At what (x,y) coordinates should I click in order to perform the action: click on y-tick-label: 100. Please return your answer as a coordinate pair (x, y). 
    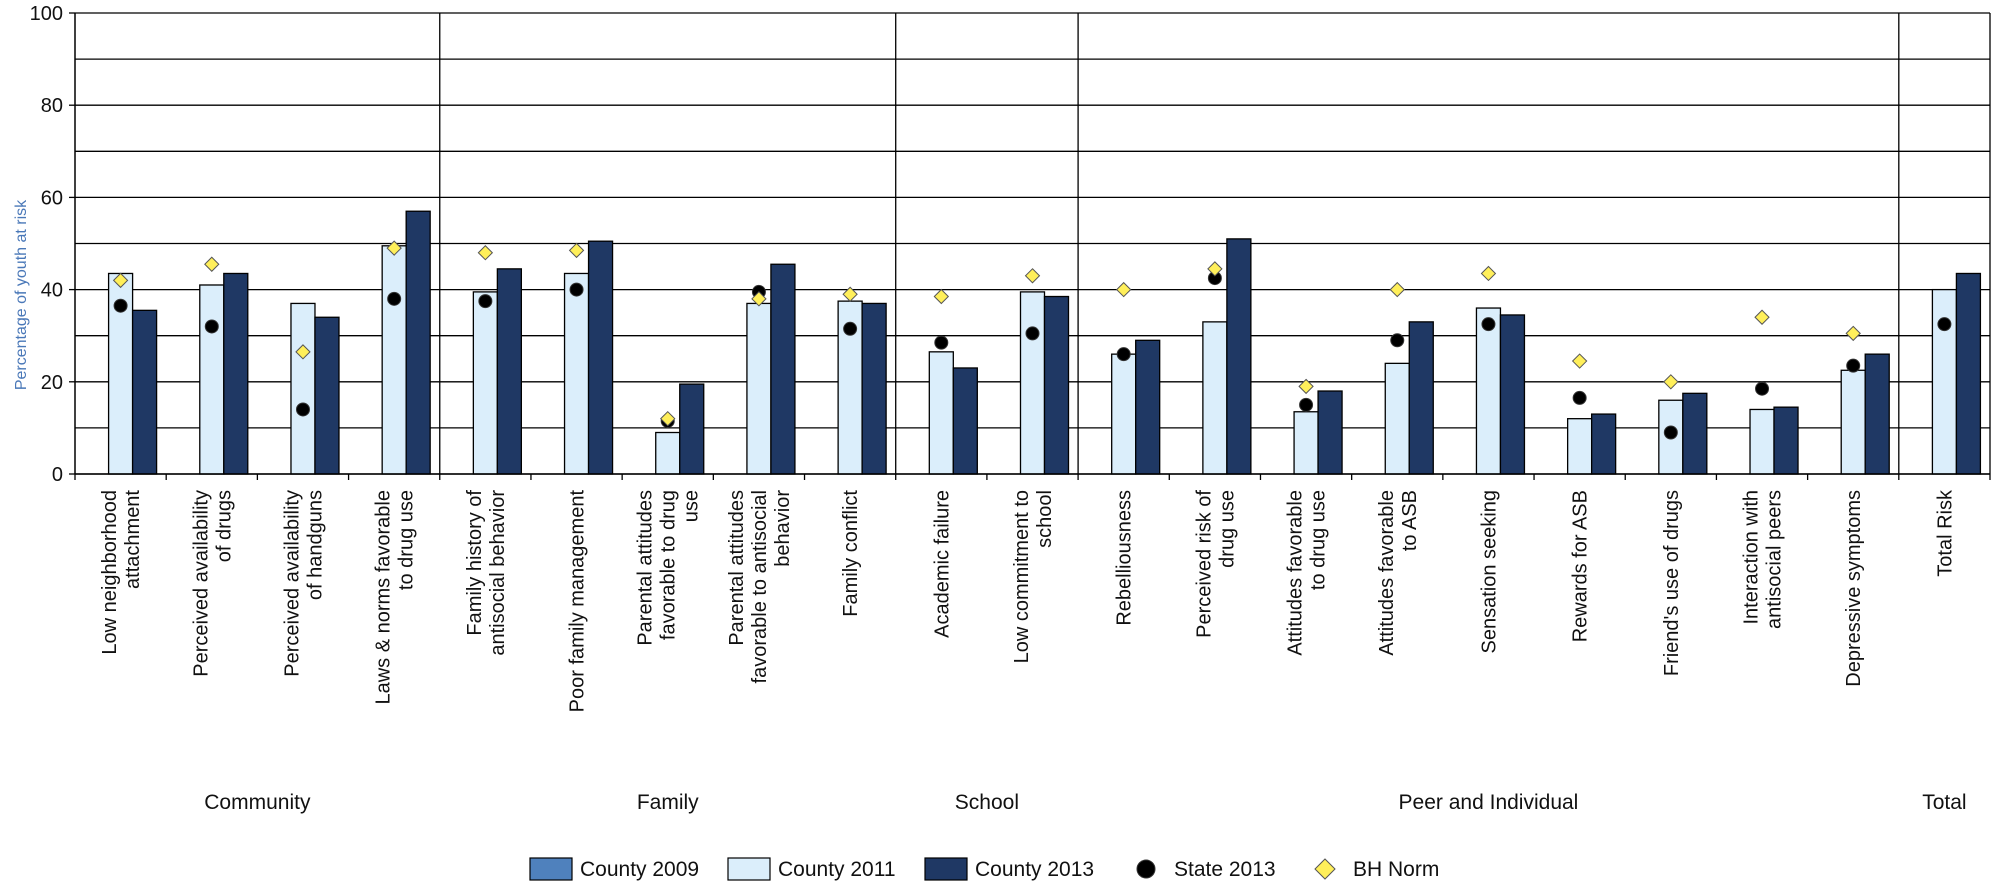
    Looking at the image, I should click on (46, 14).